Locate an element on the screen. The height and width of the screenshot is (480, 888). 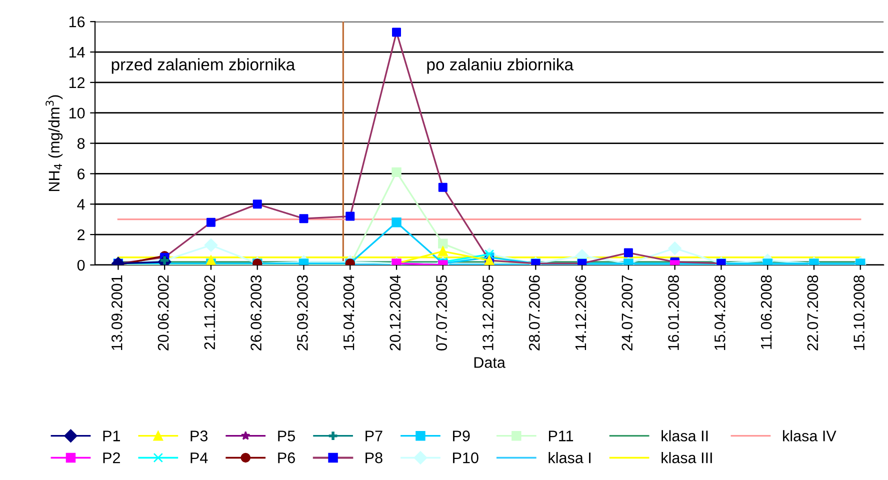
y-tick-label: 4 is located at coordinates (81, 204).